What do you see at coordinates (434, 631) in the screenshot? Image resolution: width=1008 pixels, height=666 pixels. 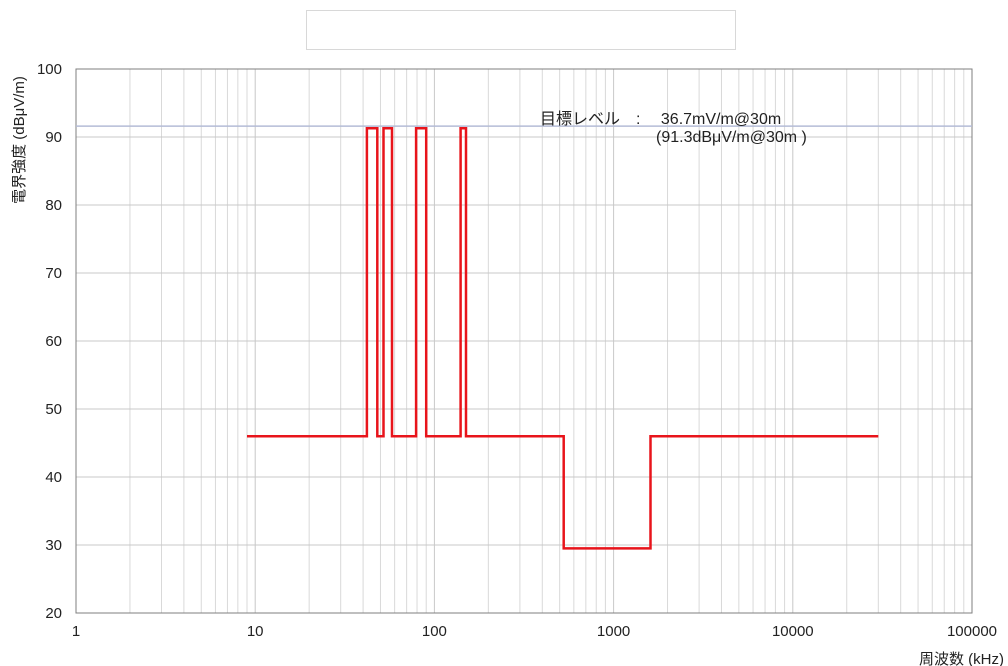 I see `x-tick-label: 100` at bounding box center [434, 631].